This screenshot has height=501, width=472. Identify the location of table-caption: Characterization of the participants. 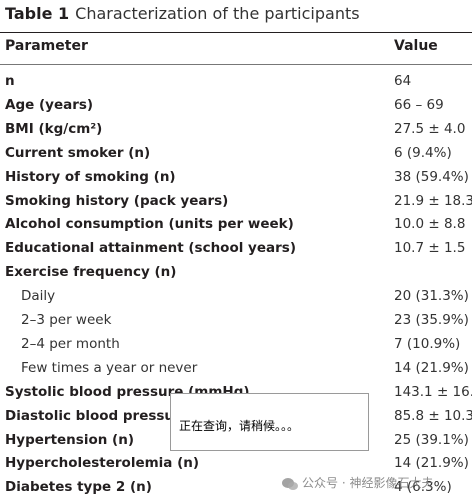
(217, 13).